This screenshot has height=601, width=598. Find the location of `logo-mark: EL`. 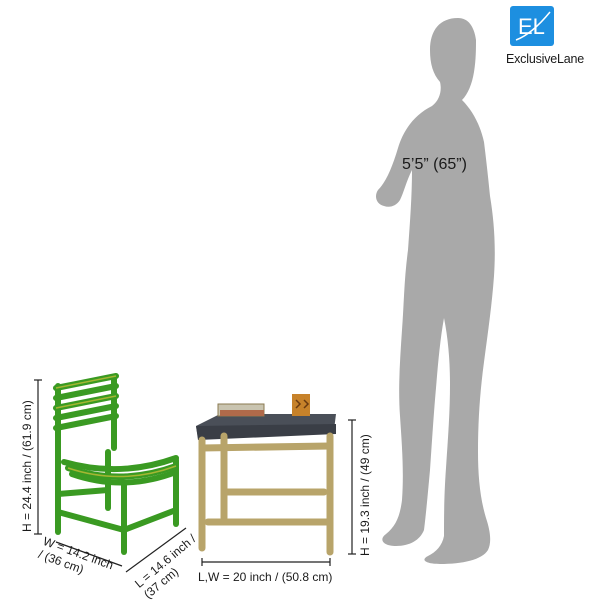

logo-mark: EL is located at coordinates (531, 26).